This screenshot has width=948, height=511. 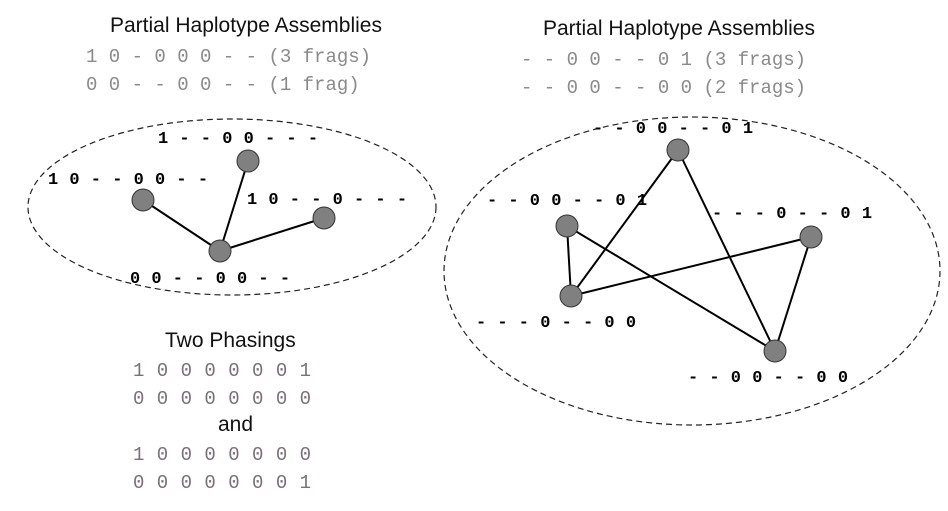 What do you see at coordinates (246, 25) in the screenshot?
I see `left-title: Partial Haplotype Assemblies` at bounding box center [246, 25].